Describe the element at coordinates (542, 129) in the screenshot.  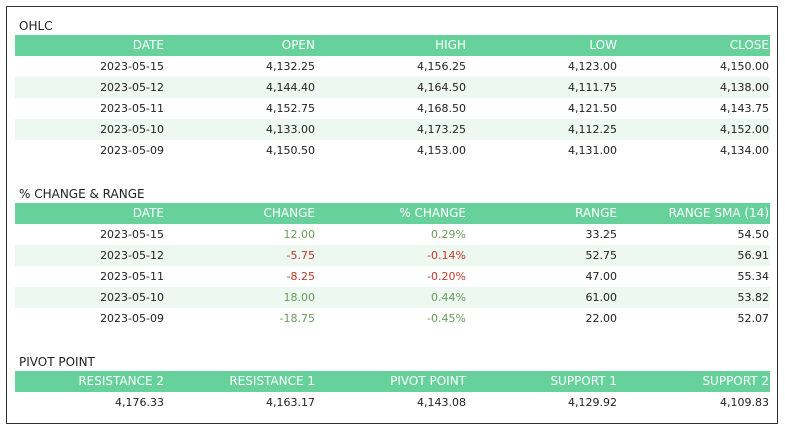
I see `ohlc-low: 4,112.25` at that location.